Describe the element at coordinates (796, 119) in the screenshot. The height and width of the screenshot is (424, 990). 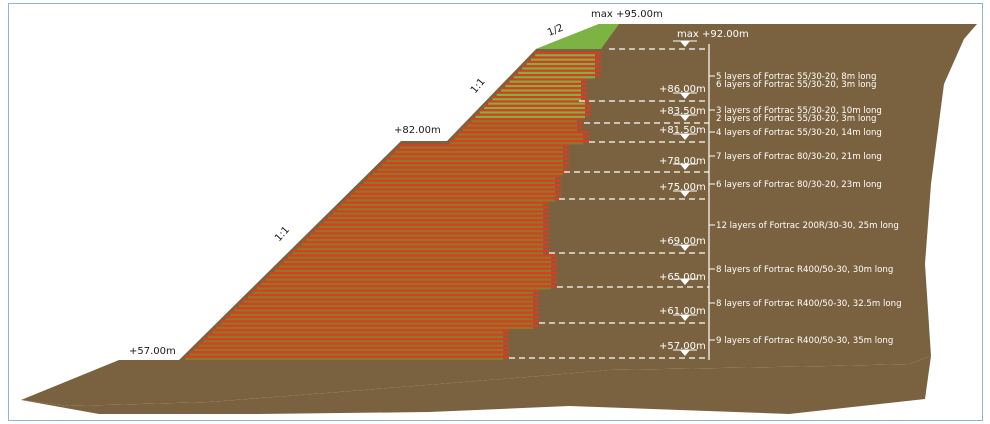
I see `layer-label-4: 2 layers of Fortrac 55/30-20, 3m long` at that location.